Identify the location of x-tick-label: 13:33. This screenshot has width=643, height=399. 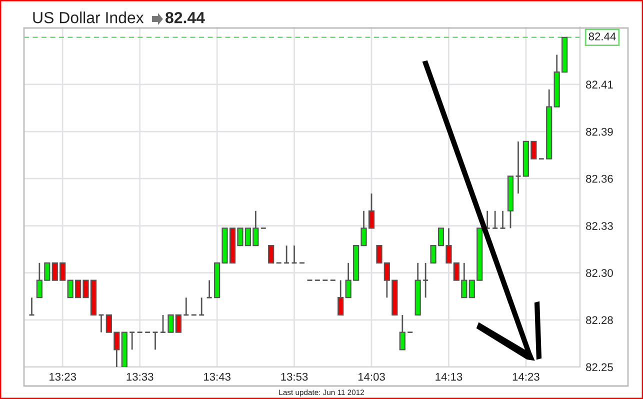
(140, 376).